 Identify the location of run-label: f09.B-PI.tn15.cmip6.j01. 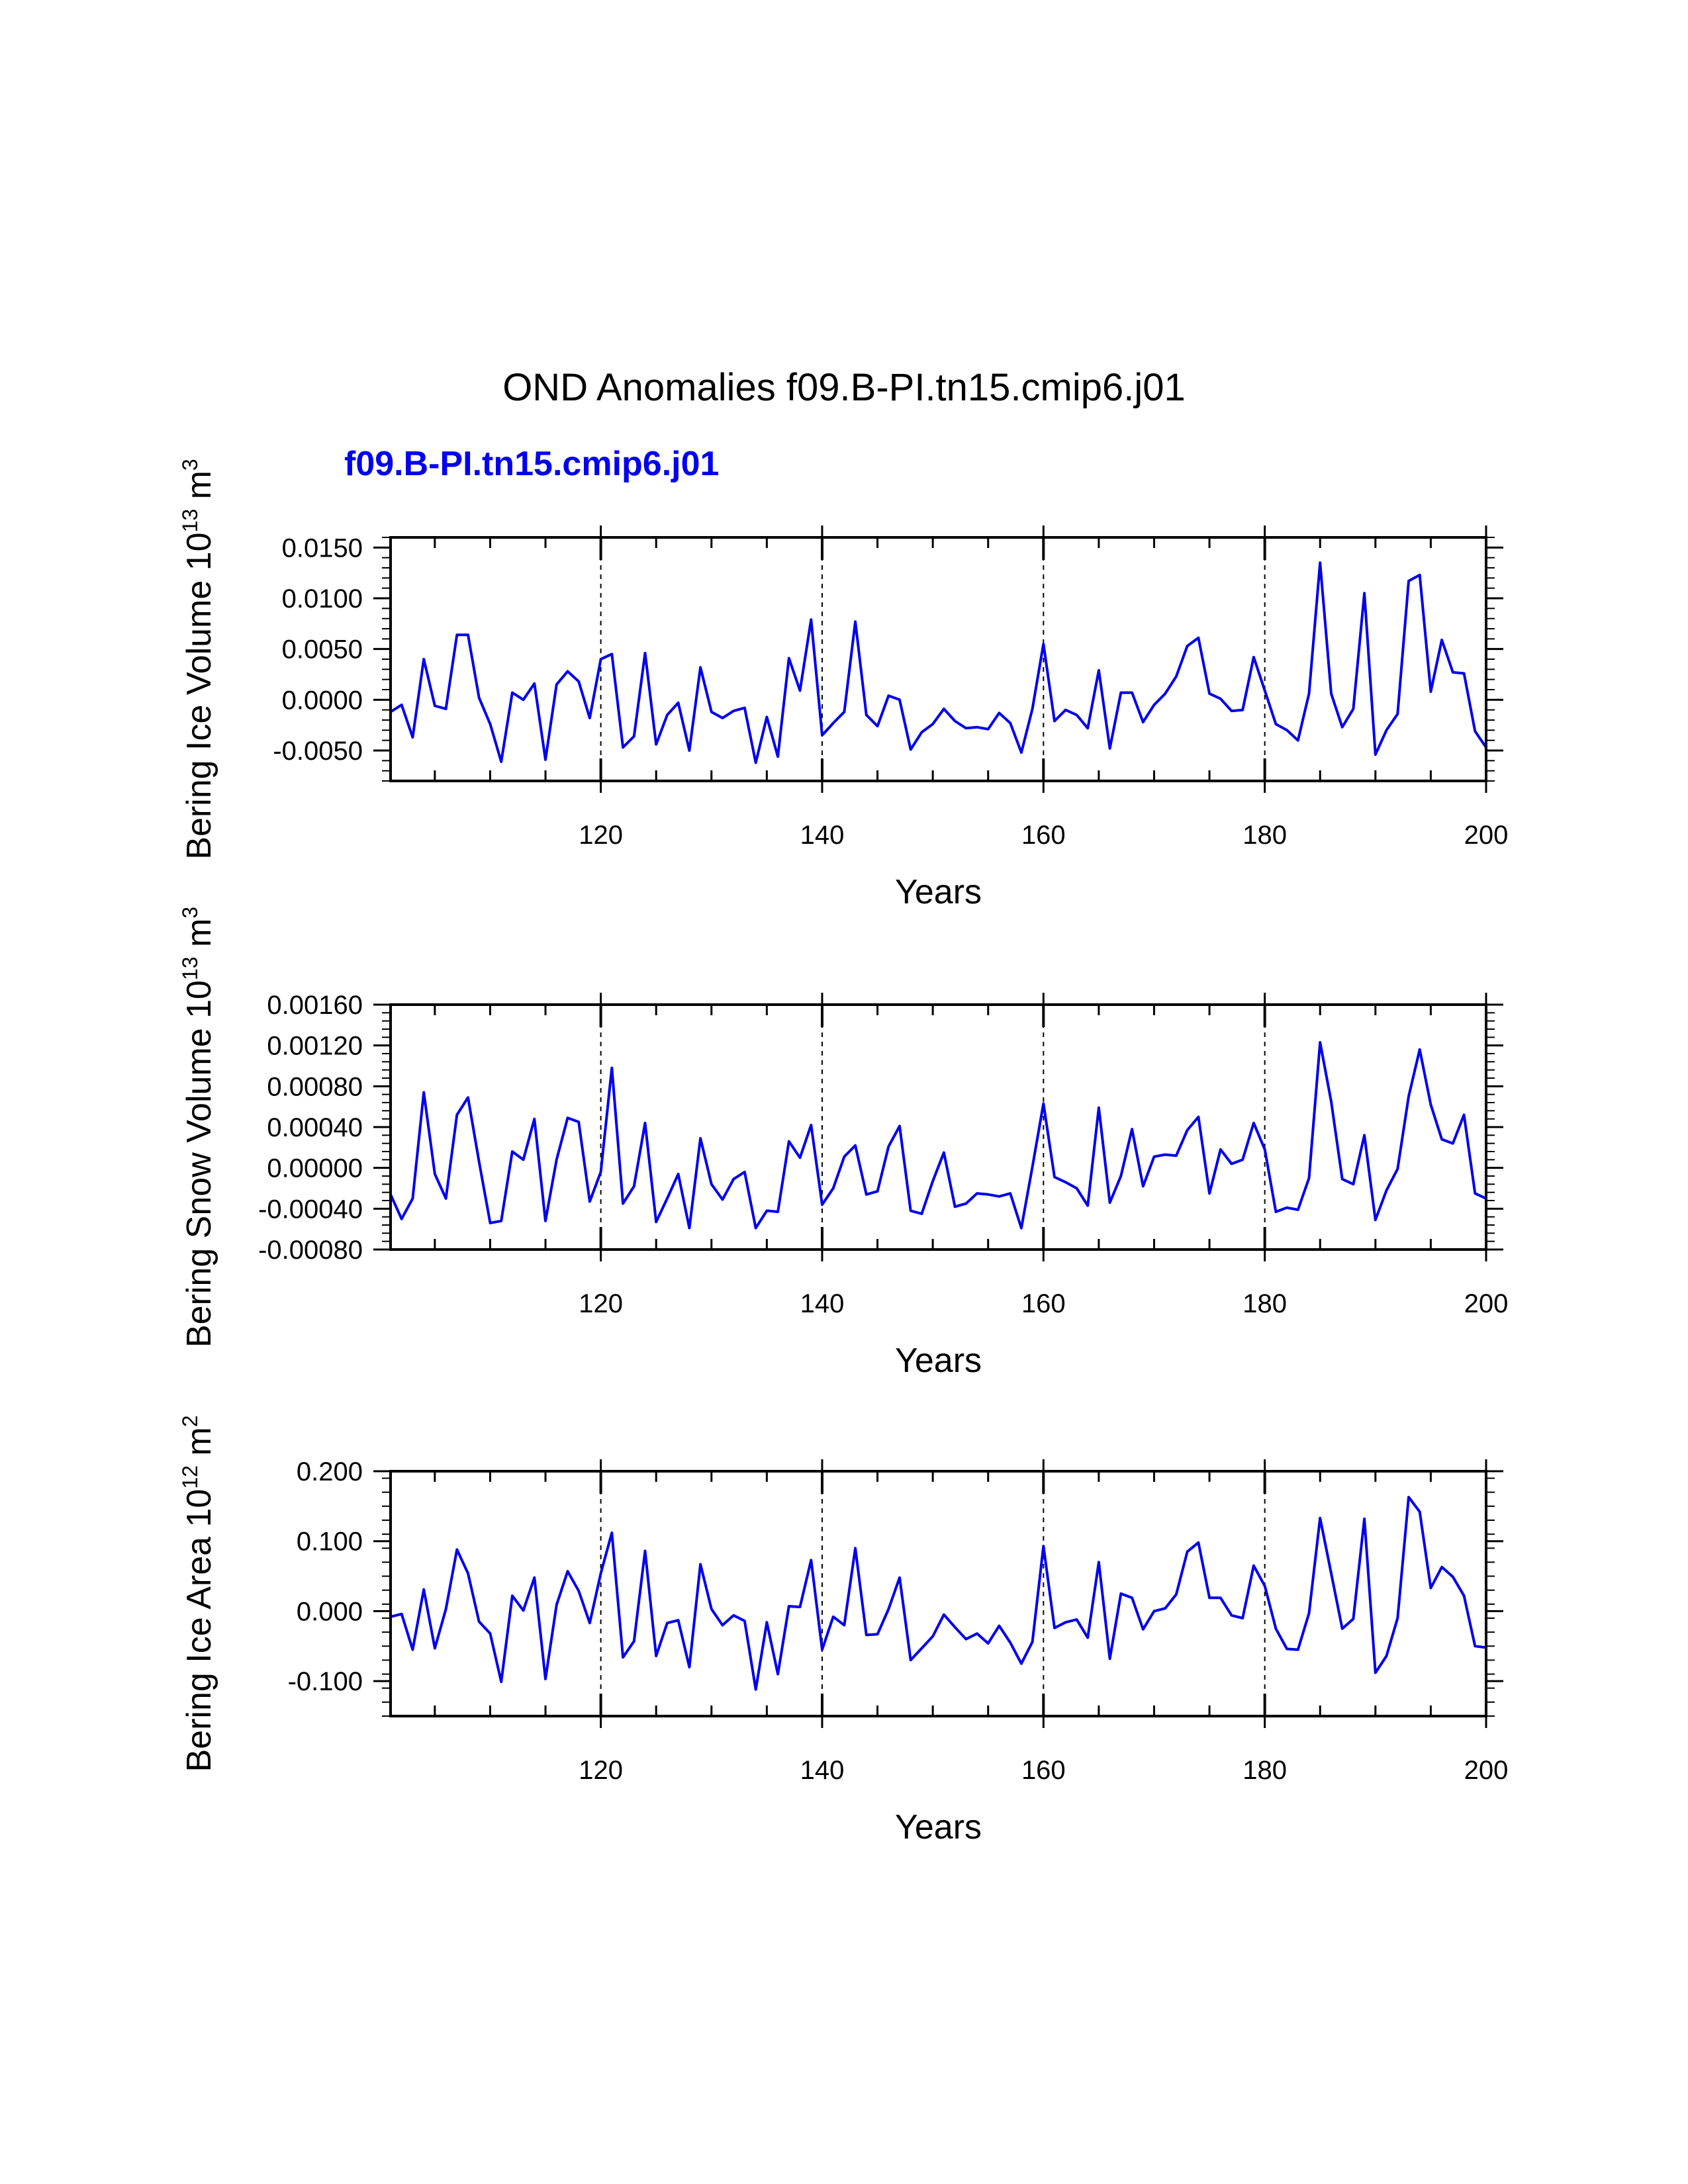
(531, 464).